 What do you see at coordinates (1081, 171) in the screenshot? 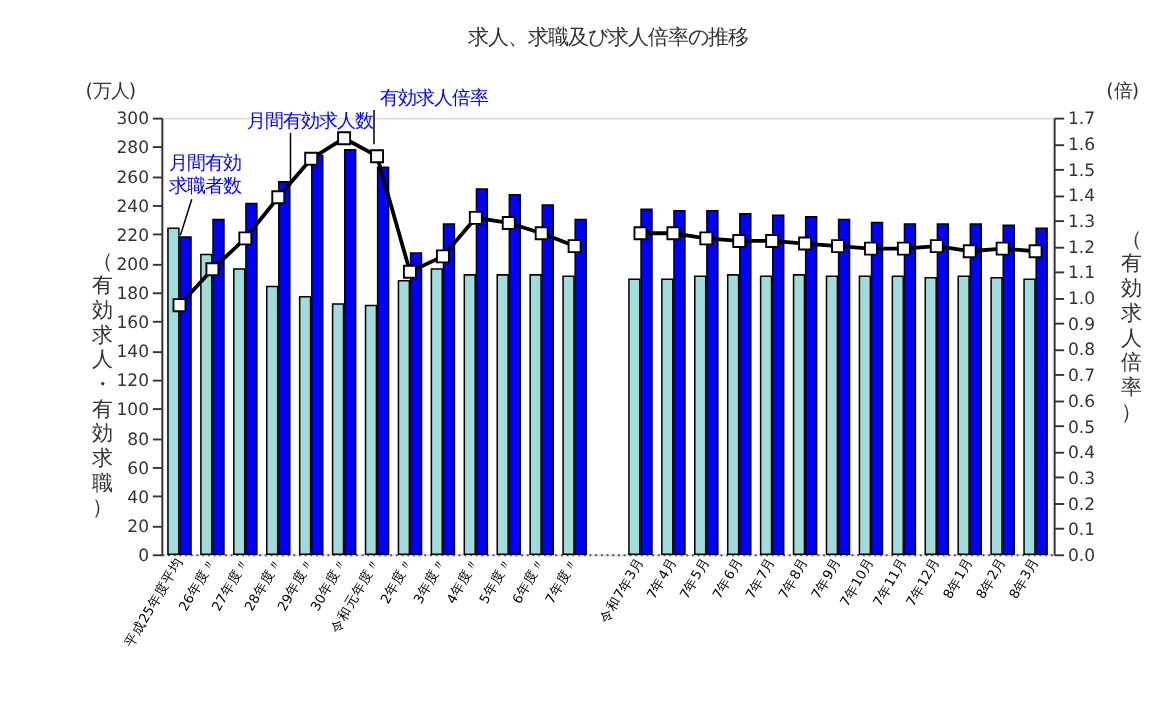
I see `y2-tick-label: 1.5` at bounding box center [1081, 171].